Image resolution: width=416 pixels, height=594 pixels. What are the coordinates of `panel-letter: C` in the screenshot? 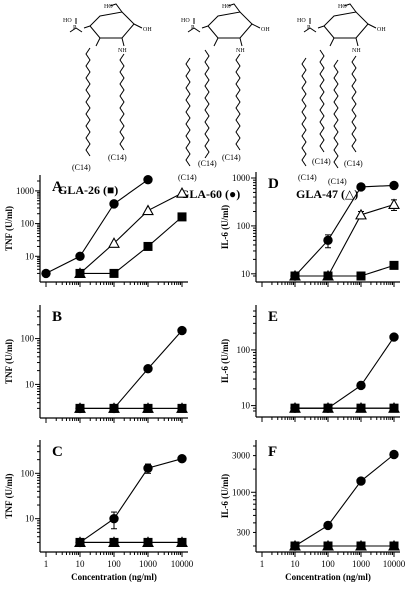 It's located at (57, 452).